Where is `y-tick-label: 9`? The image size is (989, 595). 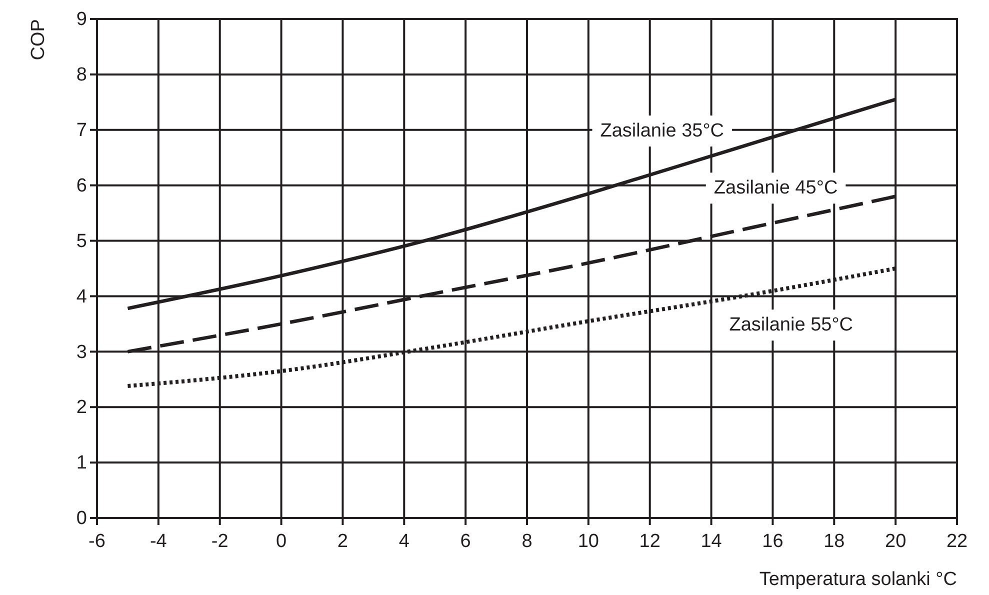 y-tick-label: 9 is located at coordinates (81, 19).